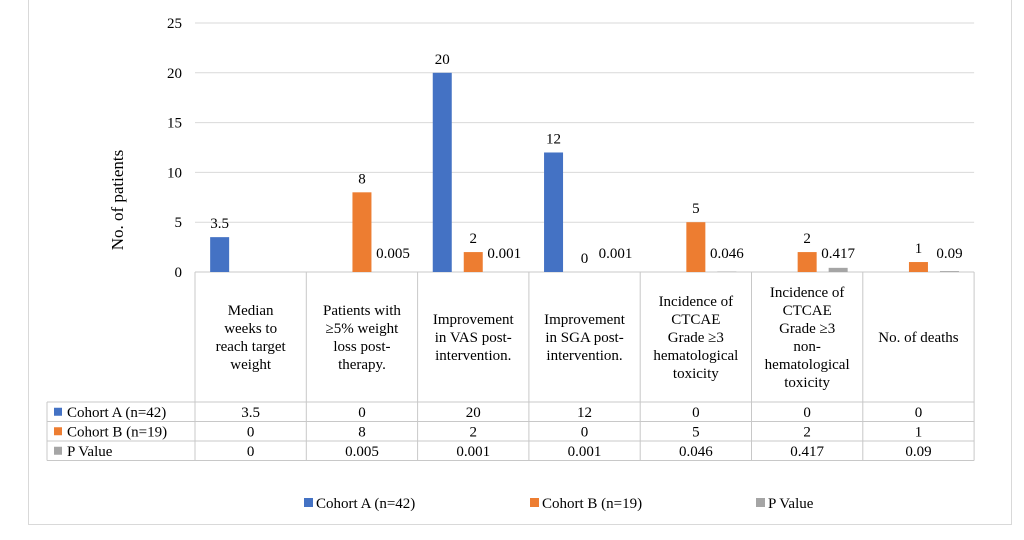 This screenshot has width=1024, height=540. I want to click on category-label: loss post-, so click(361, 347).